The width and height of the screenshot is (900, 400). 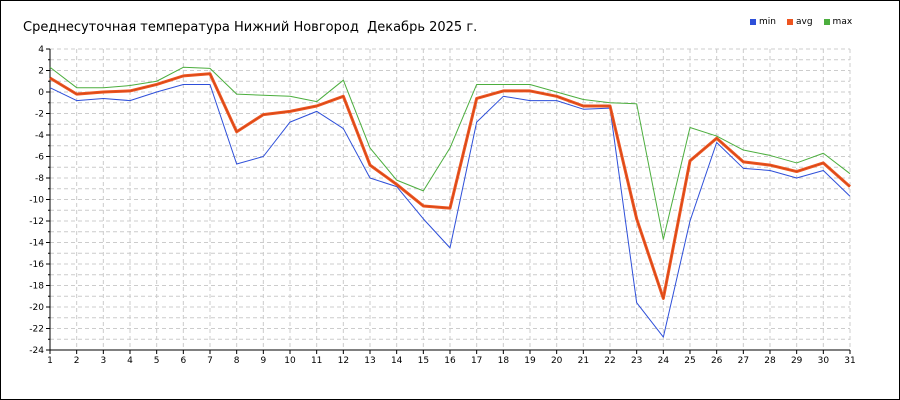 I want to click on x-tick-label: 20, so click(x=557, y=361).